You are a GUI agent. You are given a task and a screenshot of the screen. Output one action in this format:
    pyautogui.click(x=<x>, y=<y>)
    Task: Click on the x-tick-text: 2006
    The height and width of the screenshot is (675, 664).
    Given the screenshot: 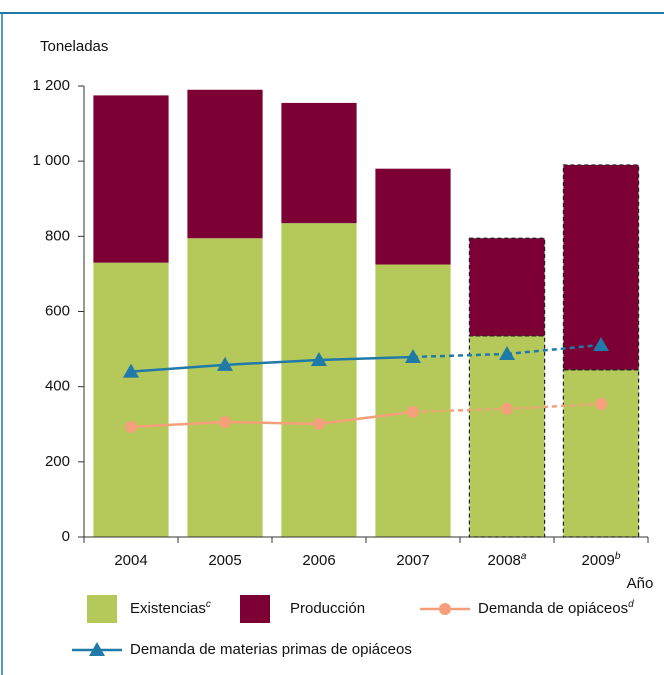 What is the action you would take?
    pyautogui.click(x=318, y=560)
    